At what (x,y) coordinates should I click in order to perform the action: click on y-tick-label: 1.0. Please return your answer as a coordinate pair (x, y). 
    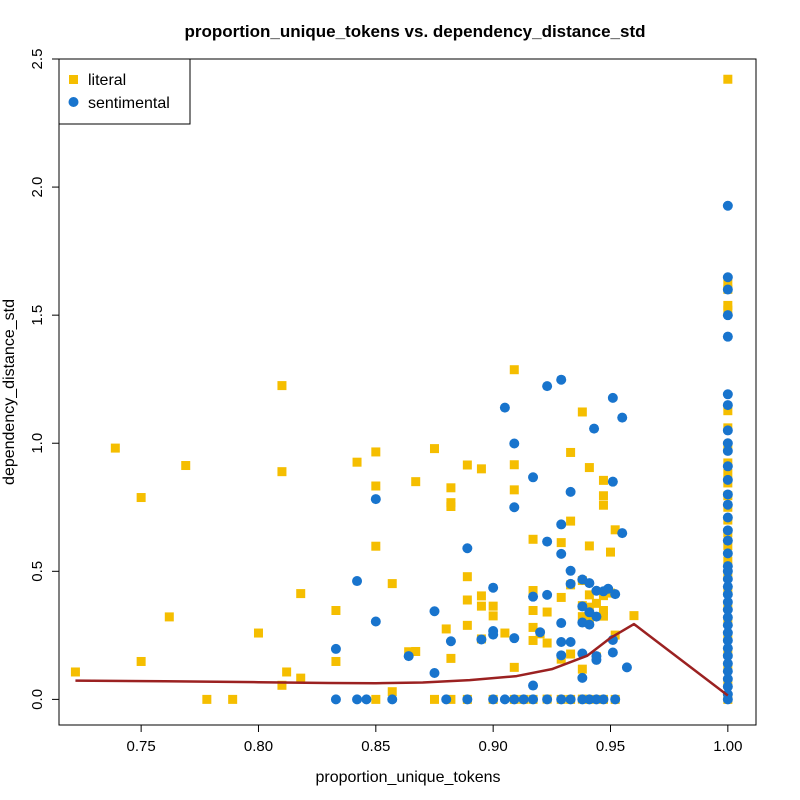
    Looking at the image, I should click on (37, 443).